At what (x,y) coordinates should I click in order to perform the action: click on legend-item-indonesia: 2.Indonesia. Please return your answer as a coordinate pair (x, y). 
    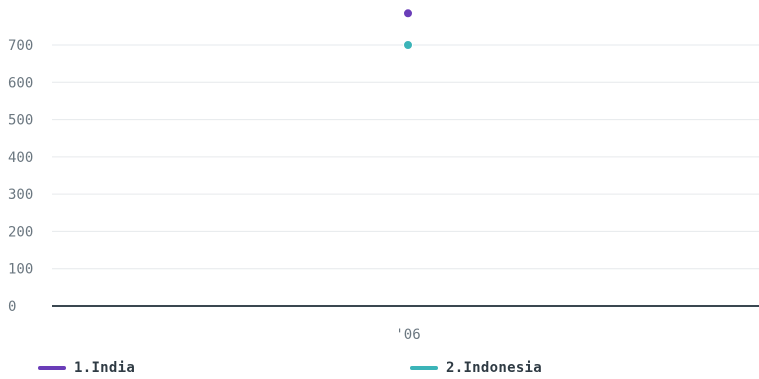
    Looking at the image, I should click on (476, 368).